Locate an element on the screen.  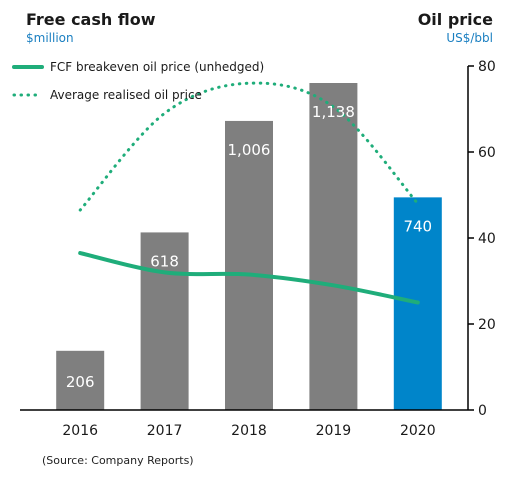
right-axis-tick-label-40: 40 is located at coordinates (487, 239).